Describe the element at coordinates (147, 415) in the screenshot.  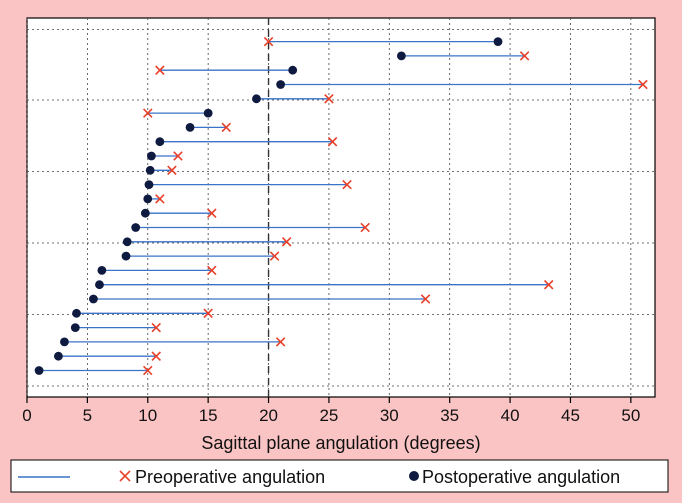
I see `x-tick-label: 10` at that location.